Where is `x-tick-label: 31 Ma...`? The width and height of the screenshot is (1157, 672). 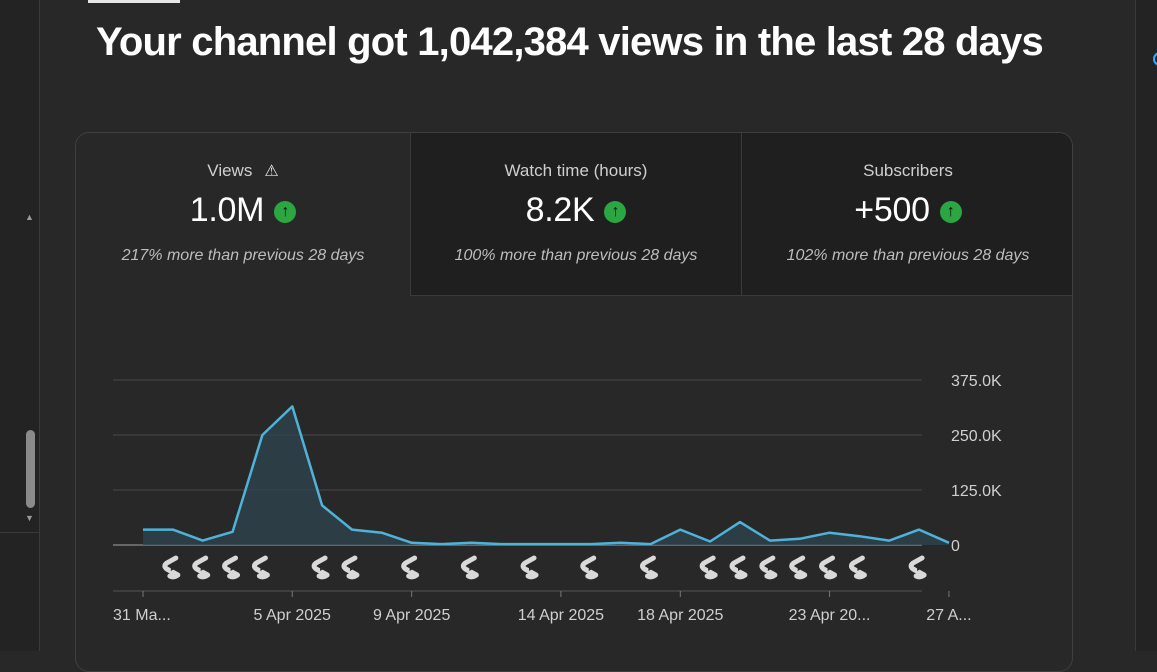
x-tick-label: 31 Ma... is located at coordinates (142, 615).